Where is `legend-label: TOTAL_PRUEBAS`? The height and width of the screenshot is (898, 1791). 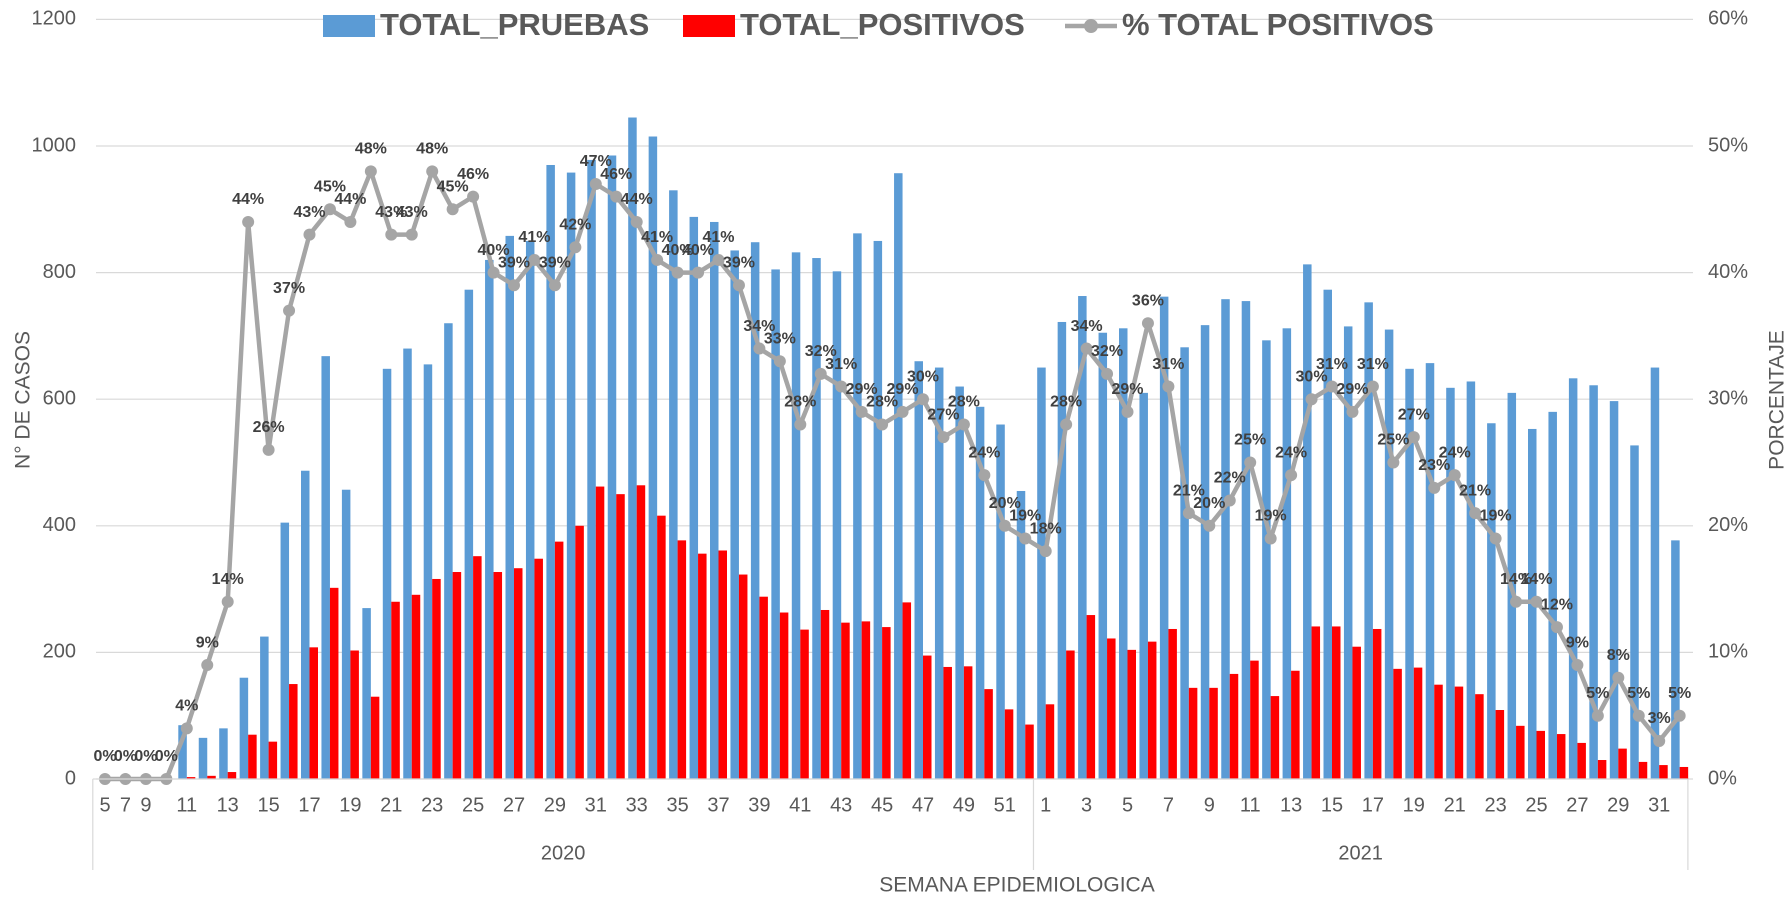
legend-label: TOTAL_PRUEBAS is located at coordinates (514, 24).